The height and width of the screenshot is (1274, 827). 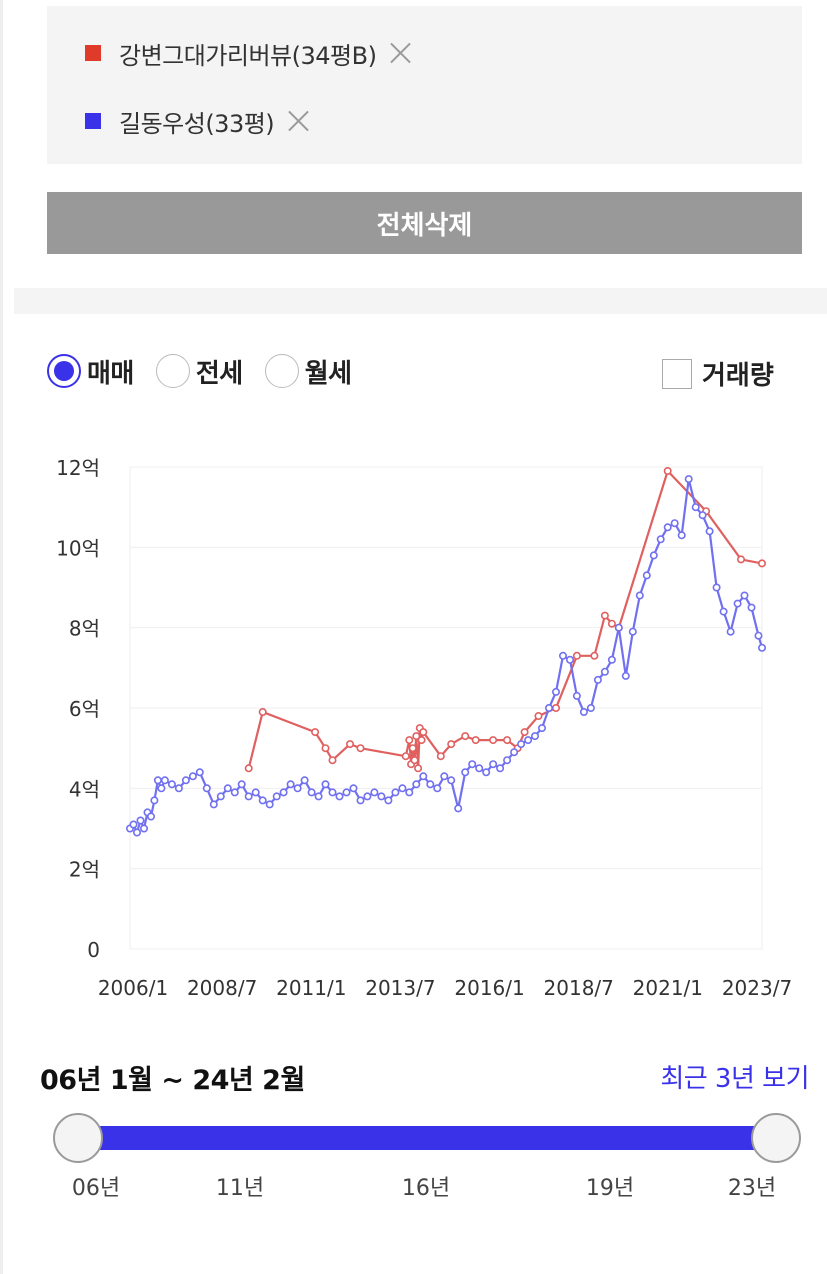 I want to click on close-icon, so click(x=400, y=53).